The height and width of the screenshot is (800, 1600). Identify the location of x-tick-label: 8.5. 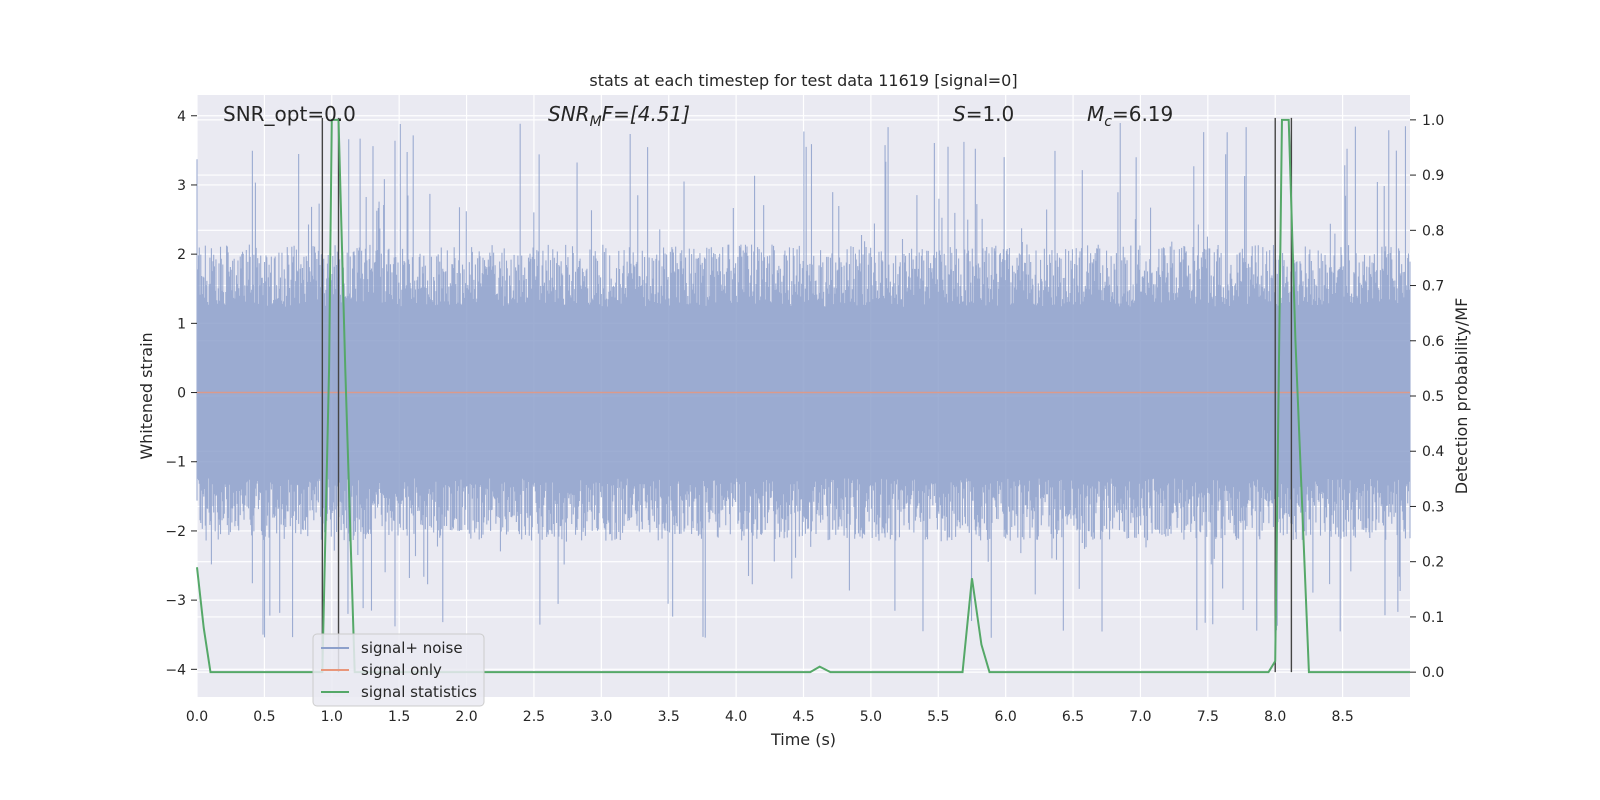
(1342, 717).